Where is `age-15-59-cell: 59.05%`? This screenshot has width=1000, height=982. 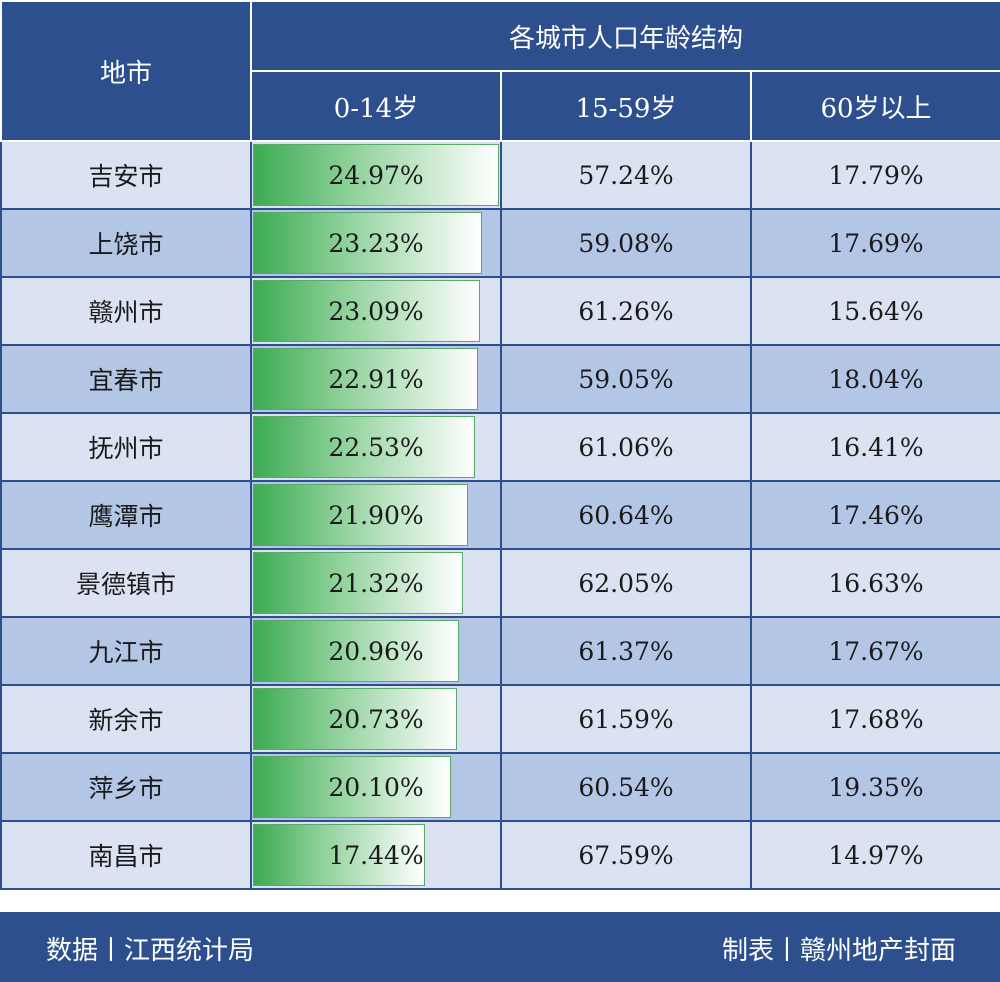 age-15-59-cell: 59.05% is located at coordinates (626, 379).